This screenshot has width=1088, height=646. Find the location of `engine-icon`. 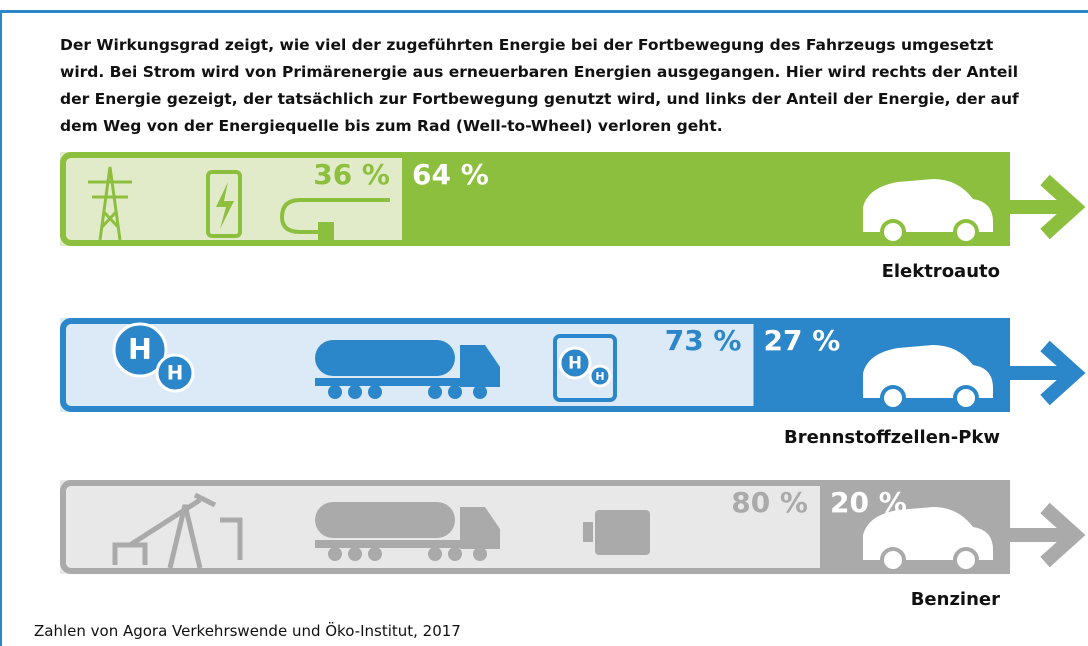

engine-icon is located at coordinates (622, 532).